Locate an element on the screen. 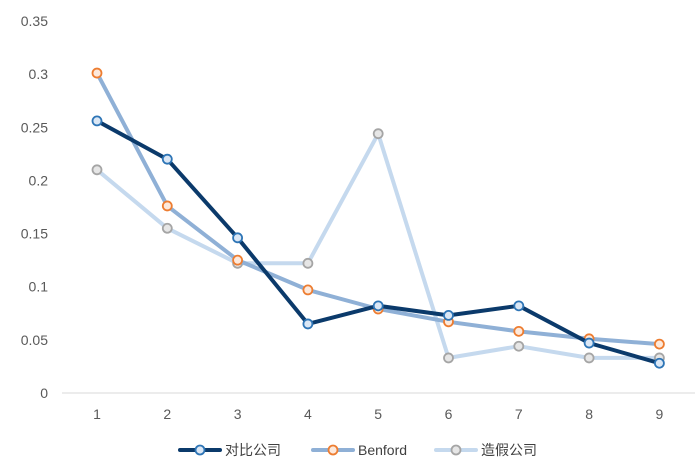 Image resolution: width=699 pixels, height=473 pixels. x-tick-label: 6 is located at coordinates (449, 414).